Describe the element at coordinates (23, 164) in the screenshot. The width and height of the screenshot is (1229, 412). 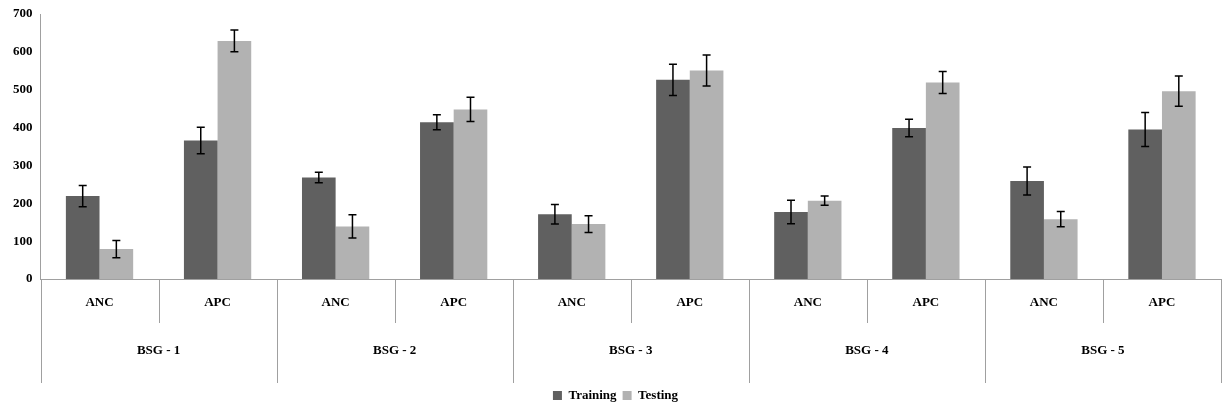
I see `y-tick-label: 300` at that location.